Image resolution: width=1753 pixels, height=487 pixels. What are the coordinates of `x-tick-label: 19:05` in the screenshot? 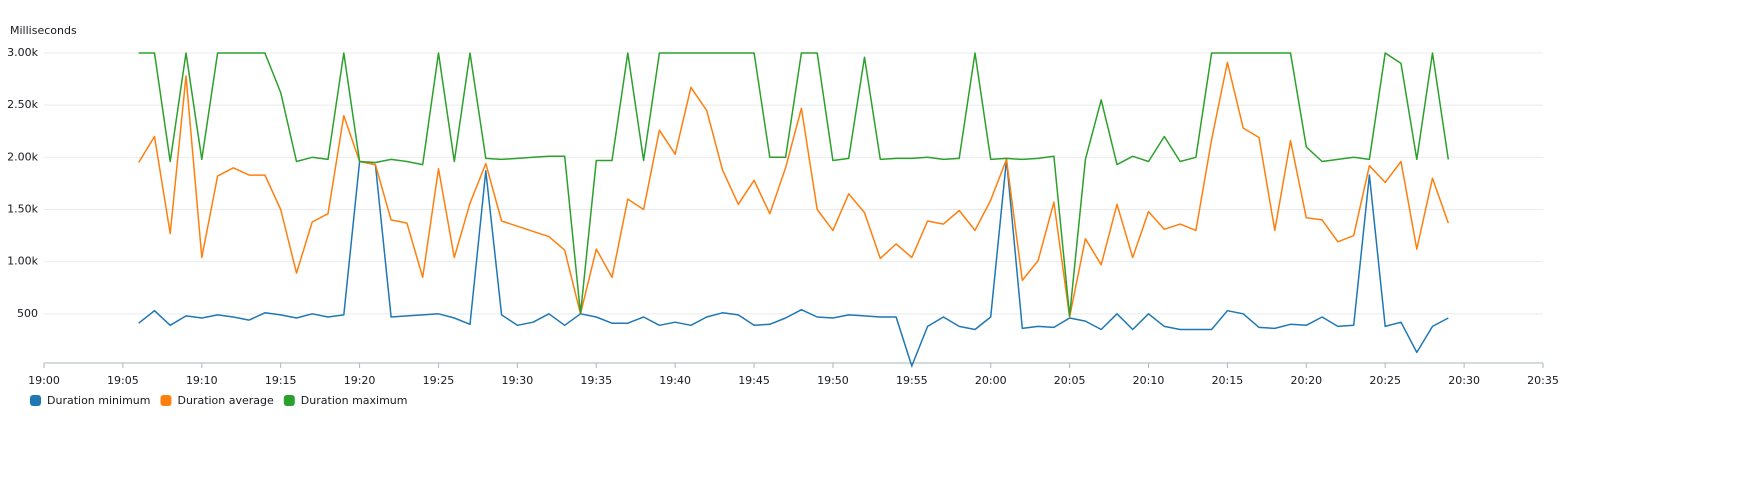 It's located at (123, 380).